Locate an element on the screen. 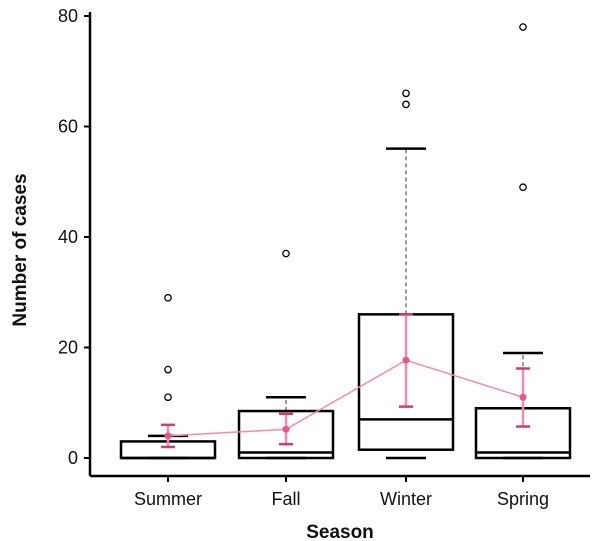  y-axis-title: Number of cases is located at coordinates (20, 249).